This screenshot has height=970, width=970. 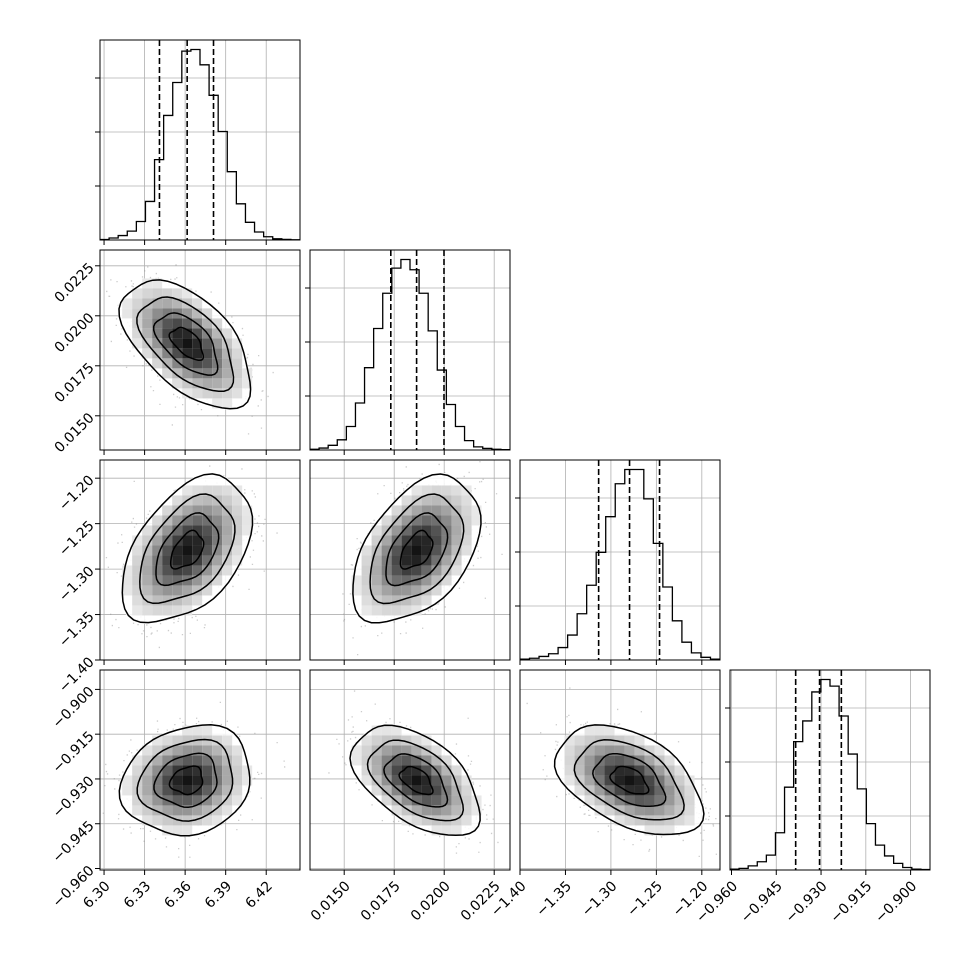 What do you see at coordinates (137, 894) in the screenshot?
I see `xtick-label-0-1: 6.33` at bounding box center [137, 894].